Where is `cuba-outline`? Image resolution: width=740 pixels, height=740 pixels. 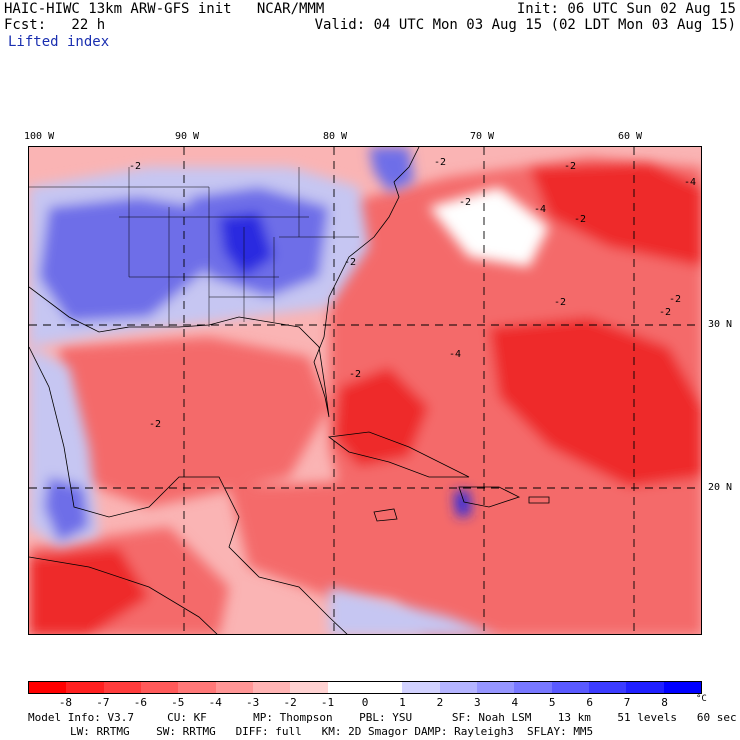 cuba-outline is located at coordinates (398, 454).